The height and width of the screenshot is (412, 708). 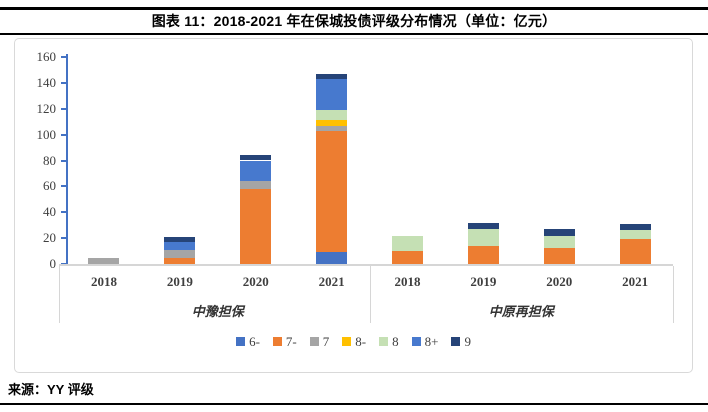 I want to click on legend: 6- 7- 7 8- 8 8+ 9, so click(x=353, y=341).